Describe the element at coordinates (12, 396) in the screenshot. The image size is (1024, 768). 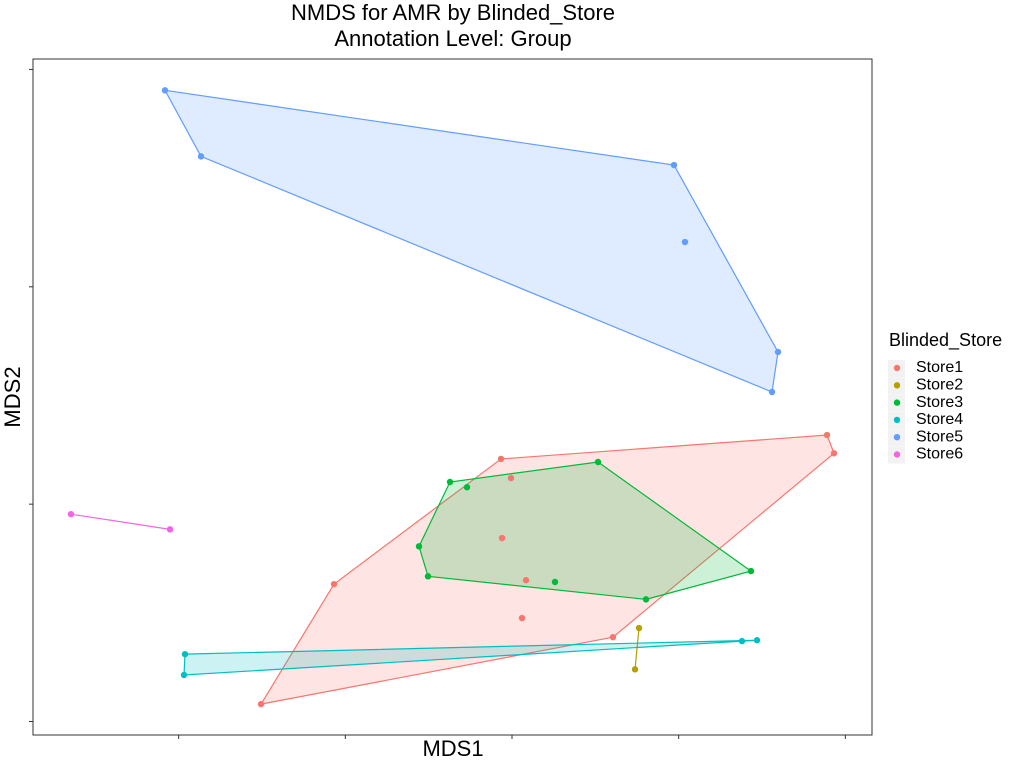
I see `y-axis-label: MDS2` at that location.